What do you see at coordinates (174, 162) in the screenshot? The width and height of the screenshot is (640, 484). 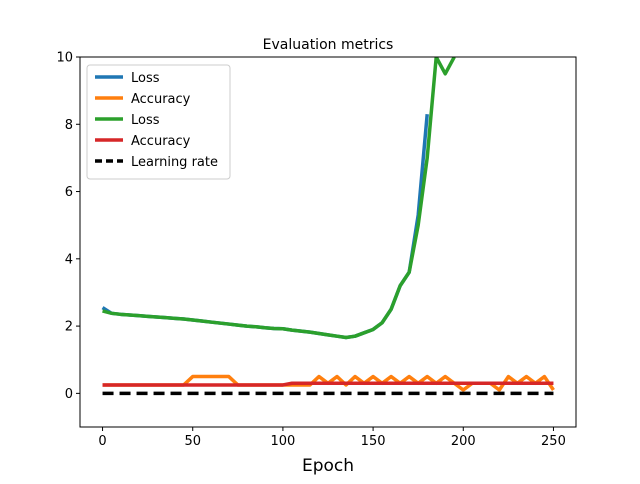 I see `legend-label: Learning rate` at bounding box center [174, 162].